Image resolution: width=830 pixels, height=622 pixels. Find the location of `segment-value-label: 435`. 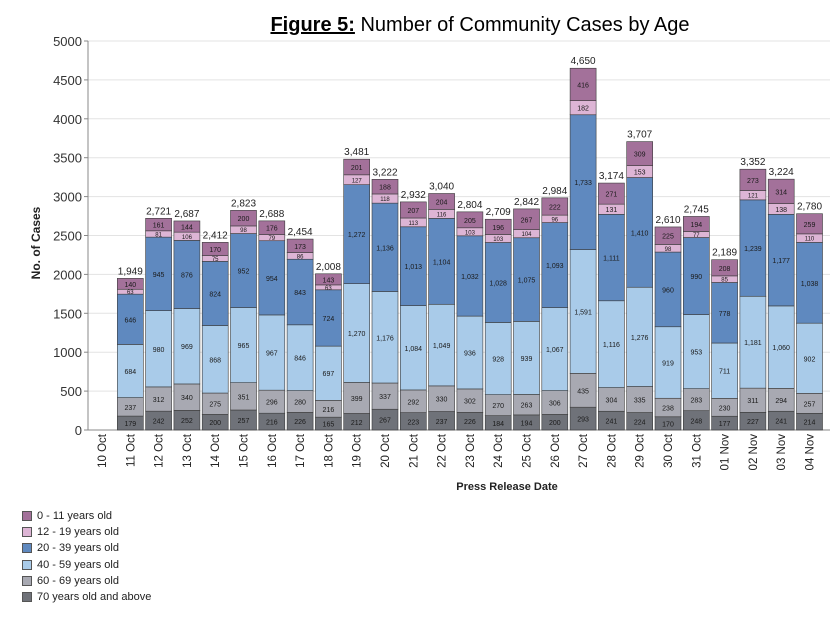

segment-value-label: 435 is located at coordinates (583, 391).